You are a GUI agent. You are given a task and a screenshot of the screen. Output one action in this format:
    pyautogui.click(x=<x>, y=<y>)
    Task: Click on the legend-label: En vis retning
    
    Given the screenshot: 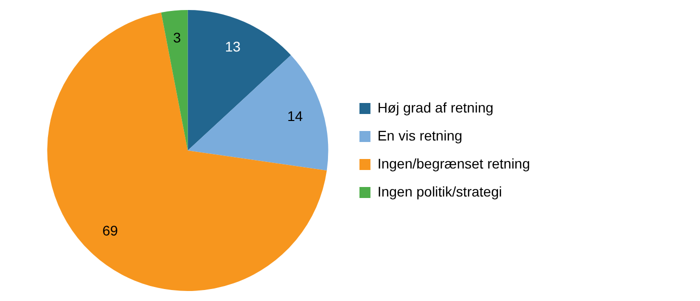 What is the action you would take?
    pyautogui.click(x=419, y=135)
    